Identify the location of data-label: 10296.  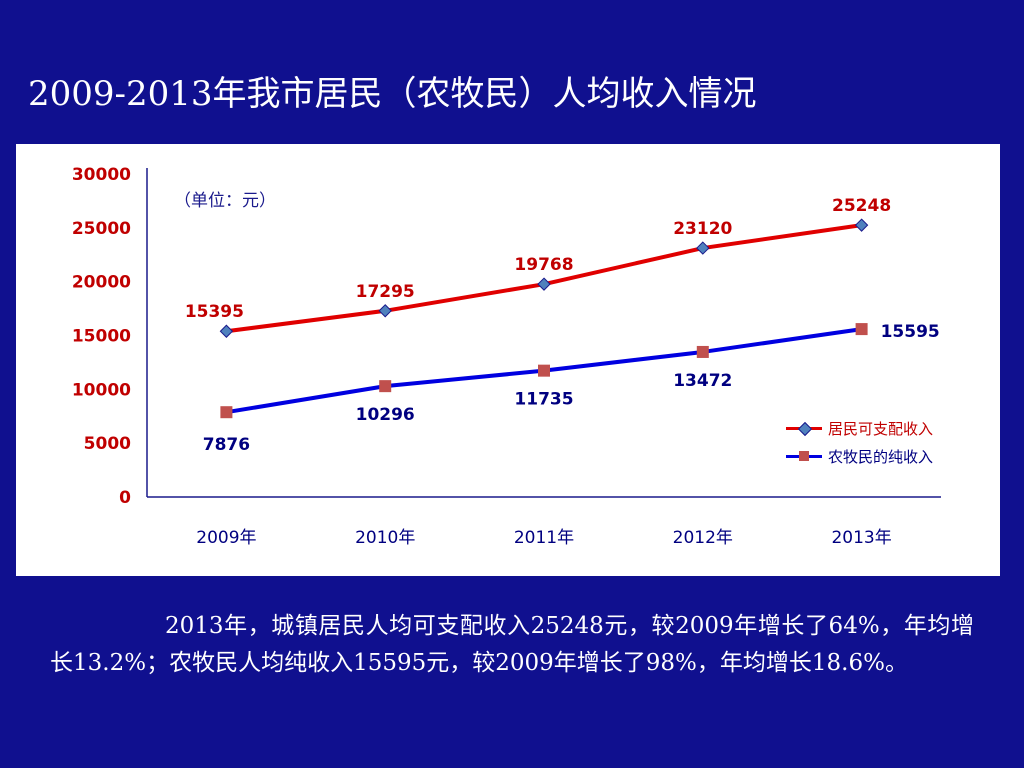
(385, 415).